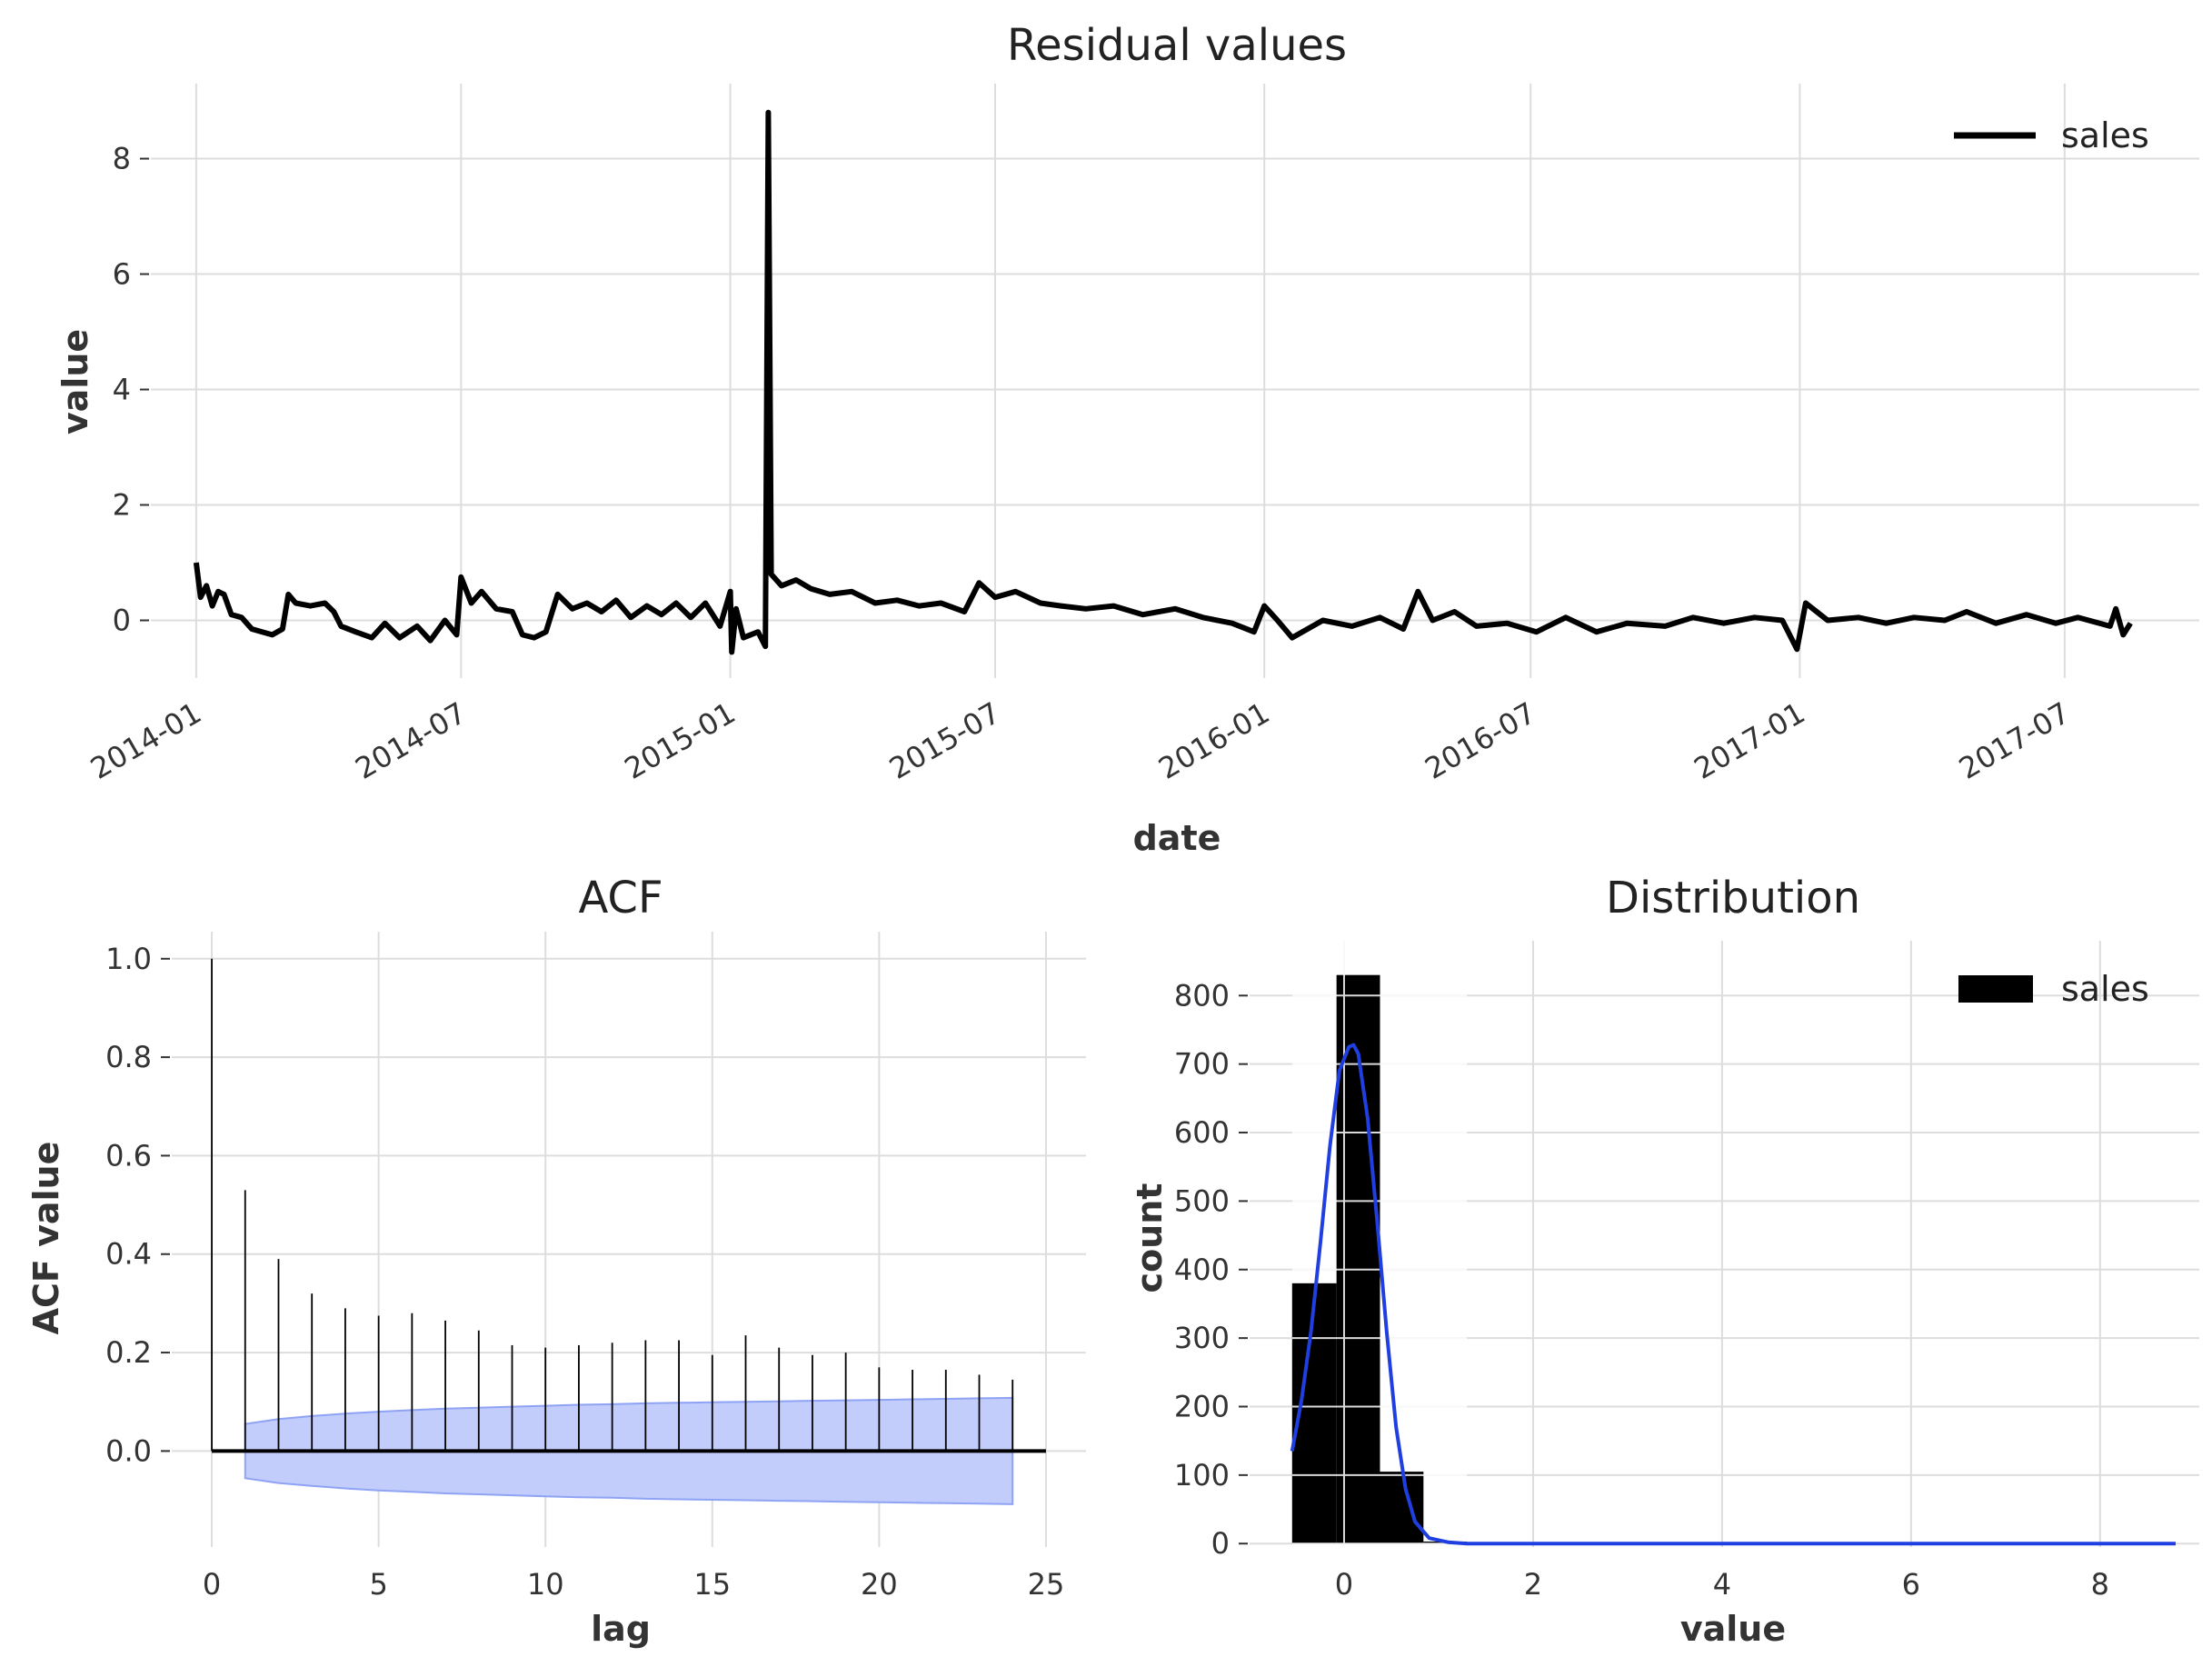 This screenshot has height=1667, width=2212. I want to click on y-tick-label: 8, so click(122, 159).